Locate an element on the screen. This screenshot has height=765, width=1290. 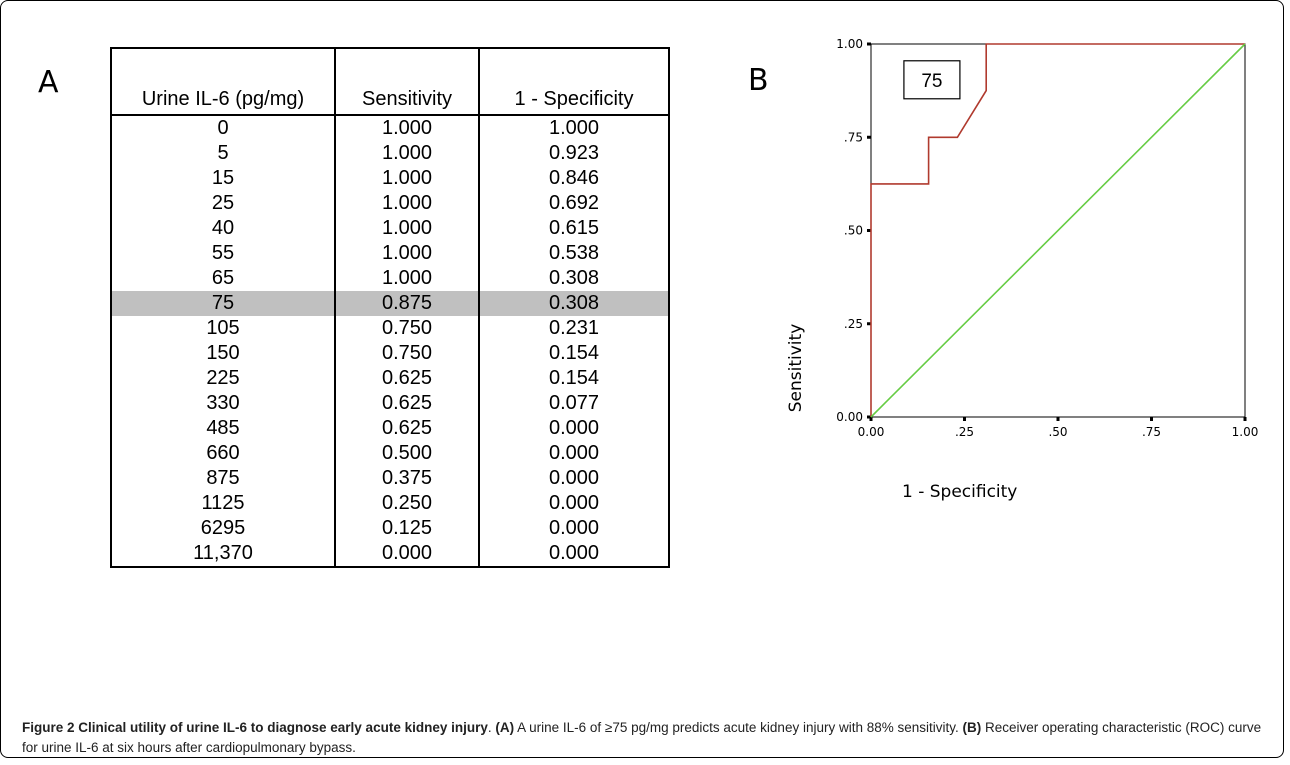
cell-urine-il6: 660 is located at coordinates (223, 453).